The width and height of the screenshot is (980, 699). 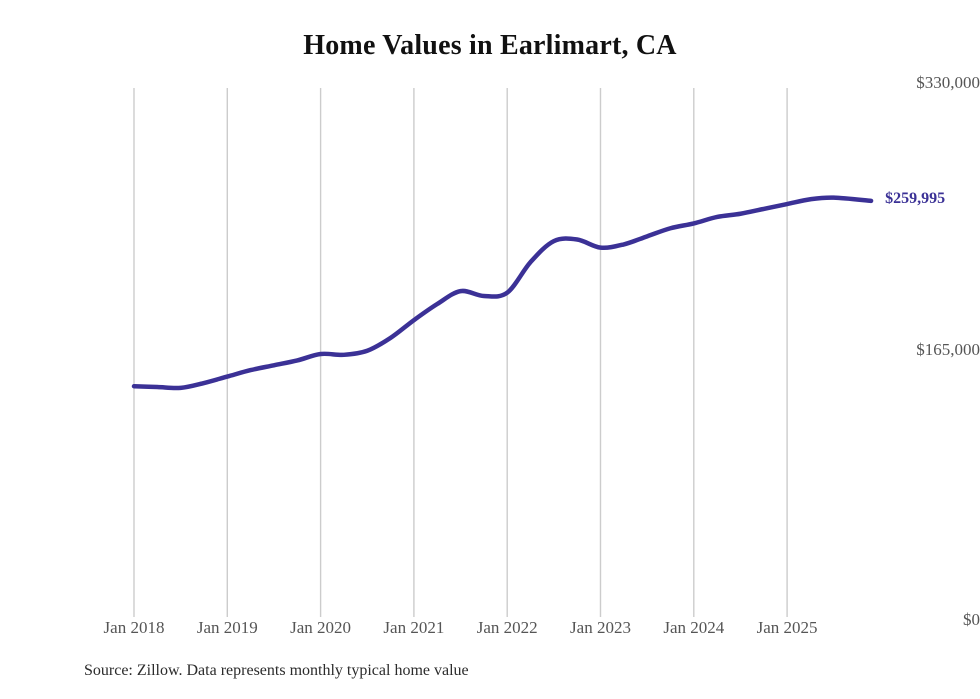 What do you see at coordinates (490, 45) in the screenshot?
I see `page-title: Home Values in Earlimart, CA` at bounding box center [490, 45].